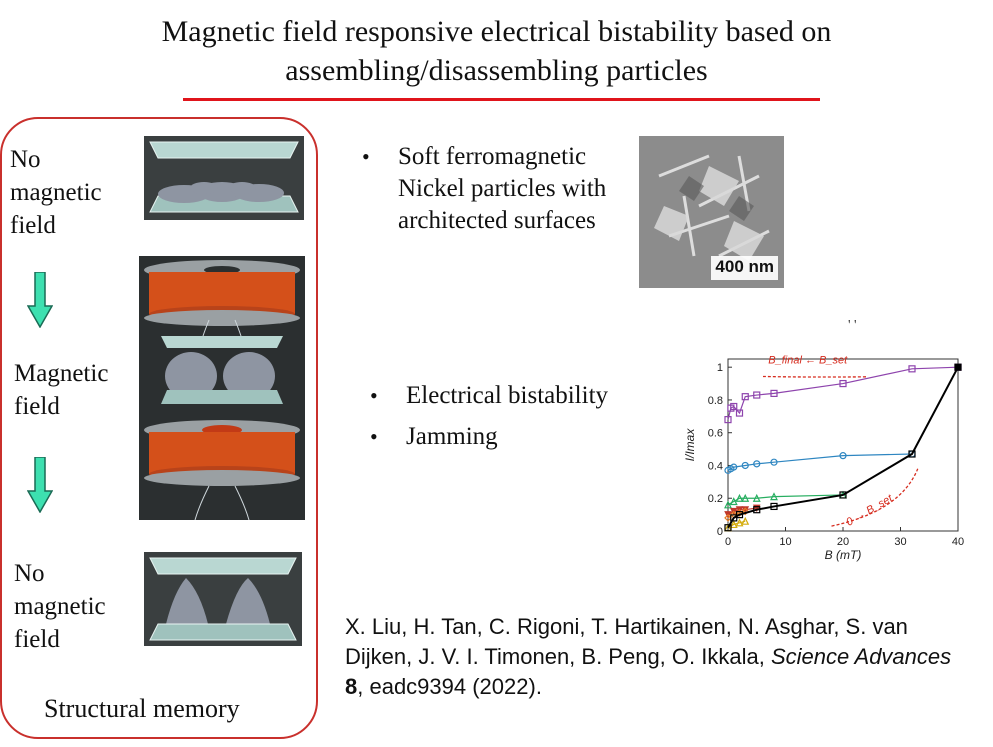 This screenshot has width=993, height=747. Describe the element at coordinates (507, 395) in the screenshot. I see `bullet-text: Electrical bistability` at that location.